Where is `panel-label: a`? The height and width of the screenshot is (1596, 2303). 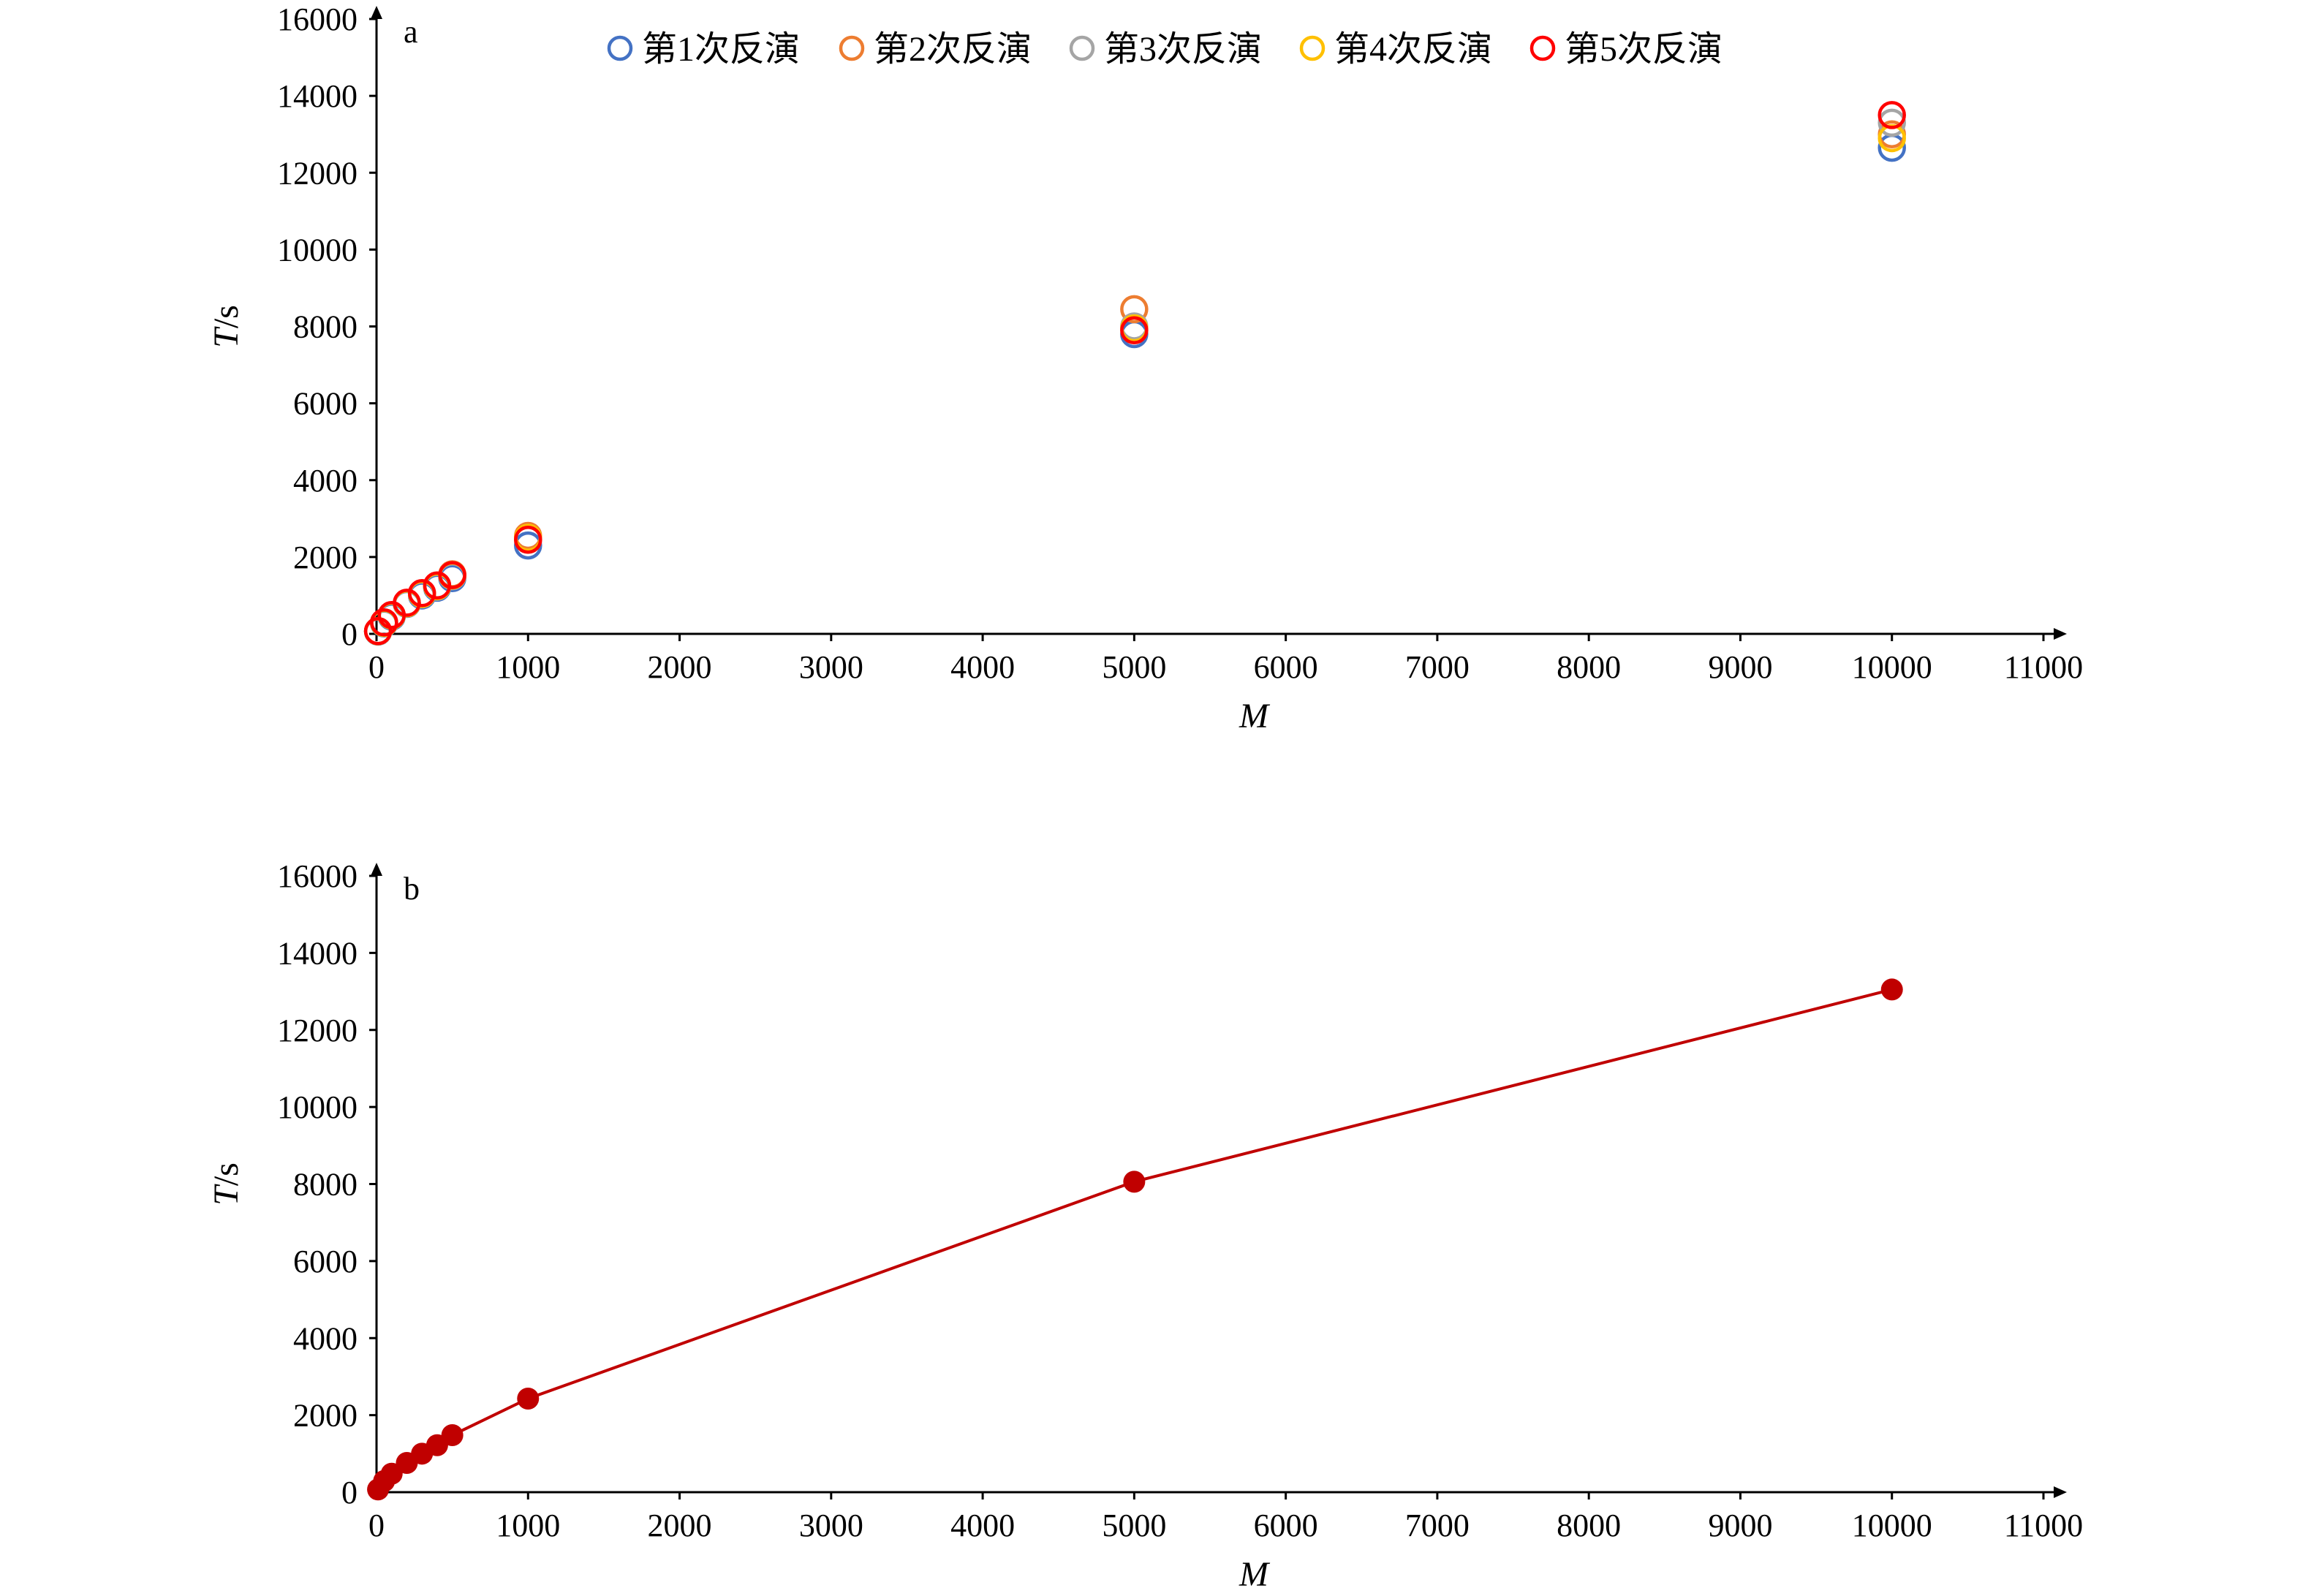 panel-label: a is located at coordinates (411, 32).